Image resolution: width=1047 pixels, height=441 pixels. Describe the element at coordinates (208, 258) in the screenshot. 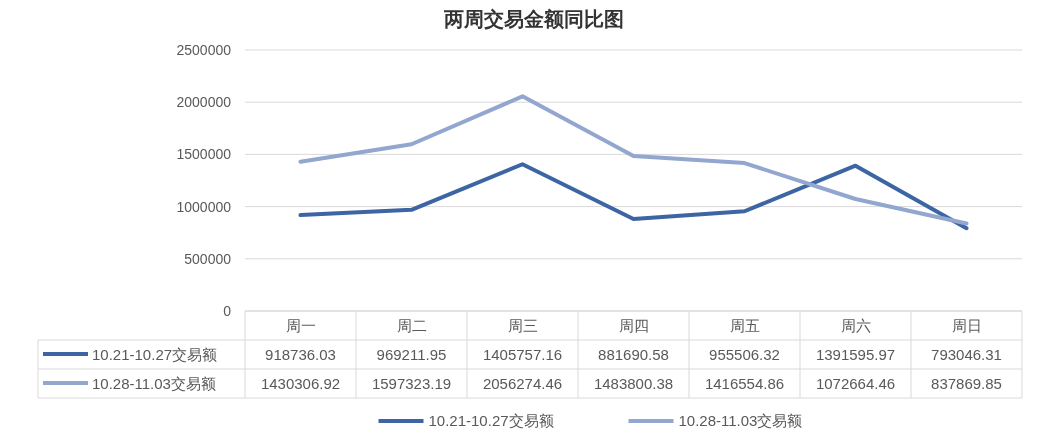

I see `y-tick-label: 500000` at that location.